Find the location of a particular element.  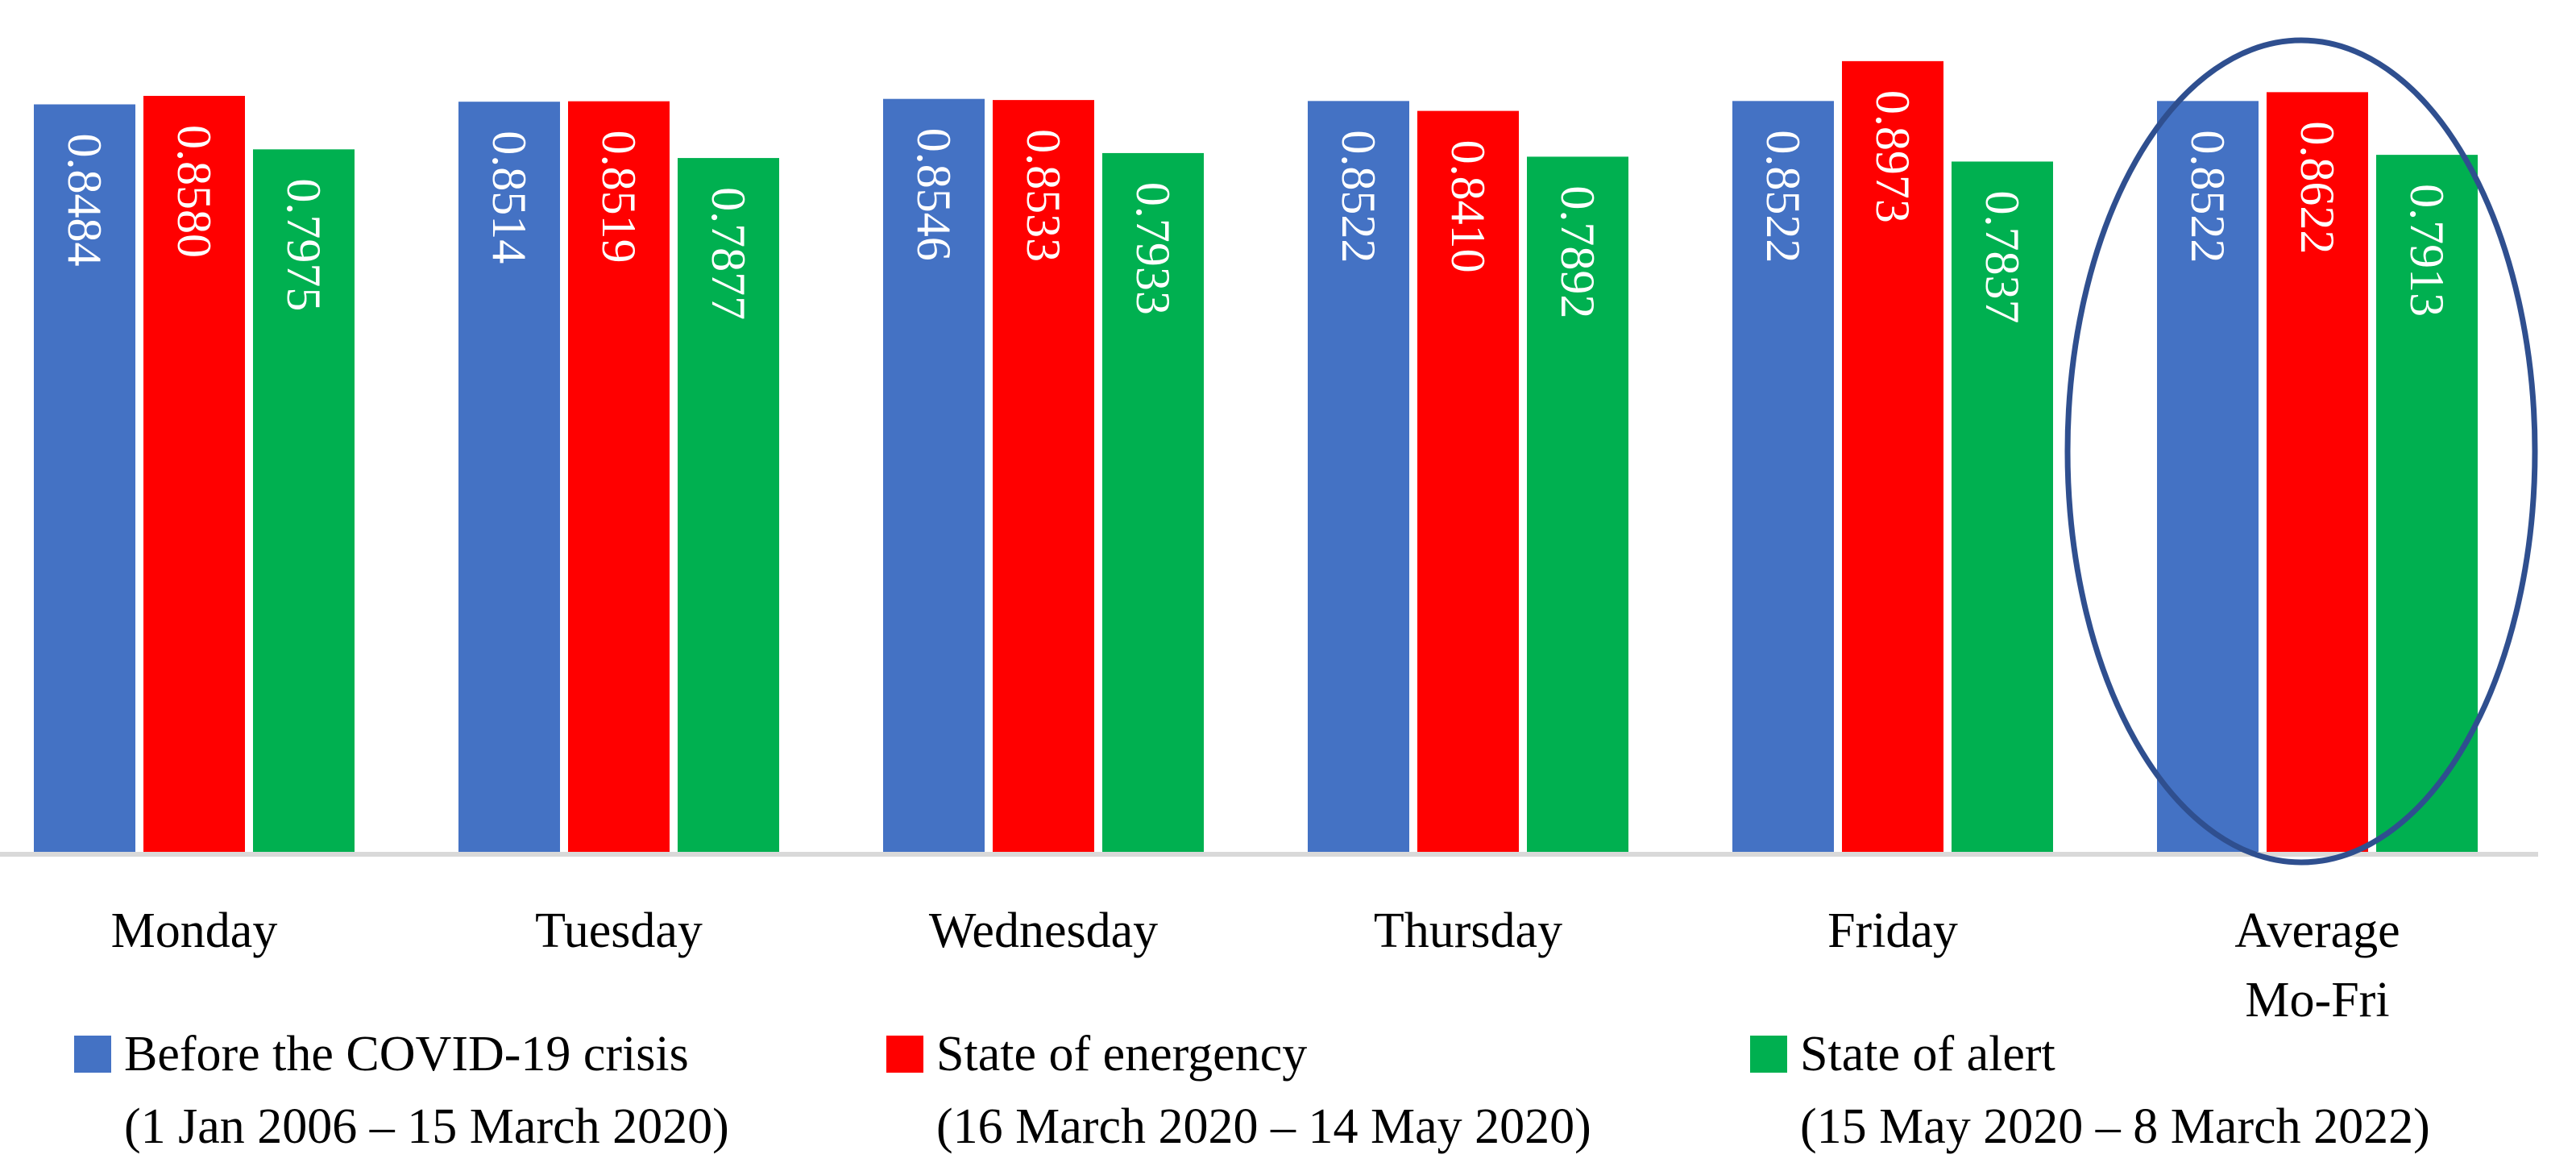

category-label: Mo-Fri is located at coordinates (2317, 1001).